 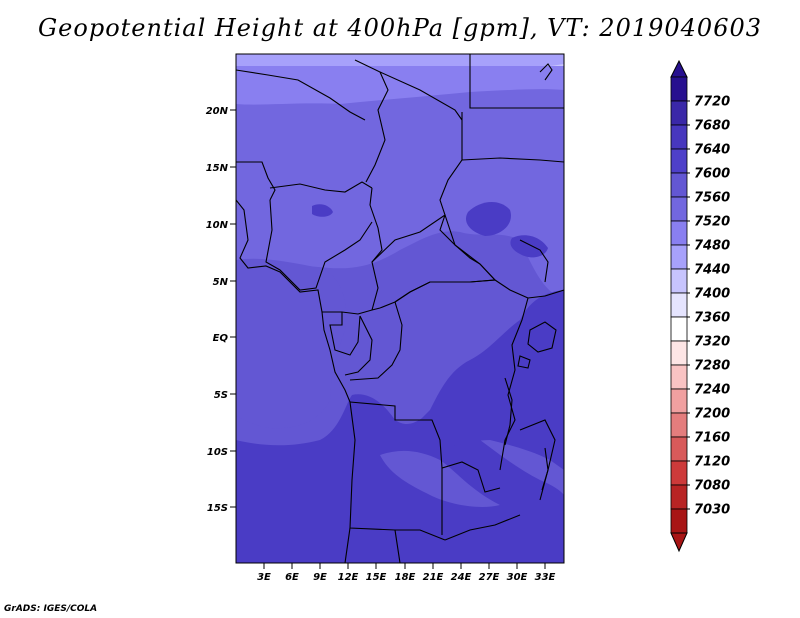 What do you see at coordinates (712, 174) in the screenshot?
I see `colorbar-label: 7600` at bounding box center [712, 174].